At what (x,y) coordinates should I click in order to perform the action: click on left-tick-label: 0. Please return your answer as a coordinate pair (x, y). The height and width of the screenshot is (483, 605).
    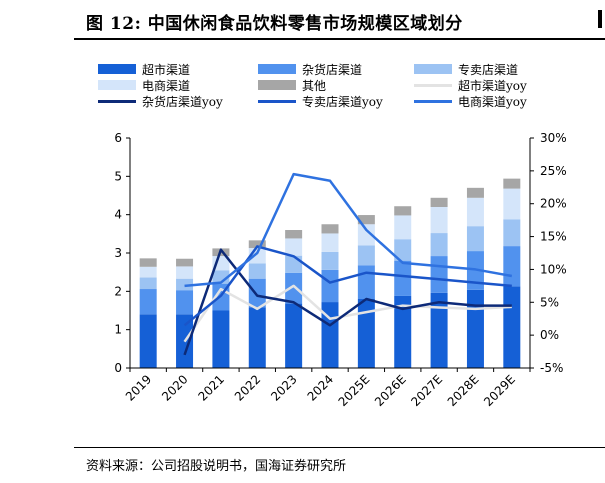
    Looking at the image, I should click on (118, 368).